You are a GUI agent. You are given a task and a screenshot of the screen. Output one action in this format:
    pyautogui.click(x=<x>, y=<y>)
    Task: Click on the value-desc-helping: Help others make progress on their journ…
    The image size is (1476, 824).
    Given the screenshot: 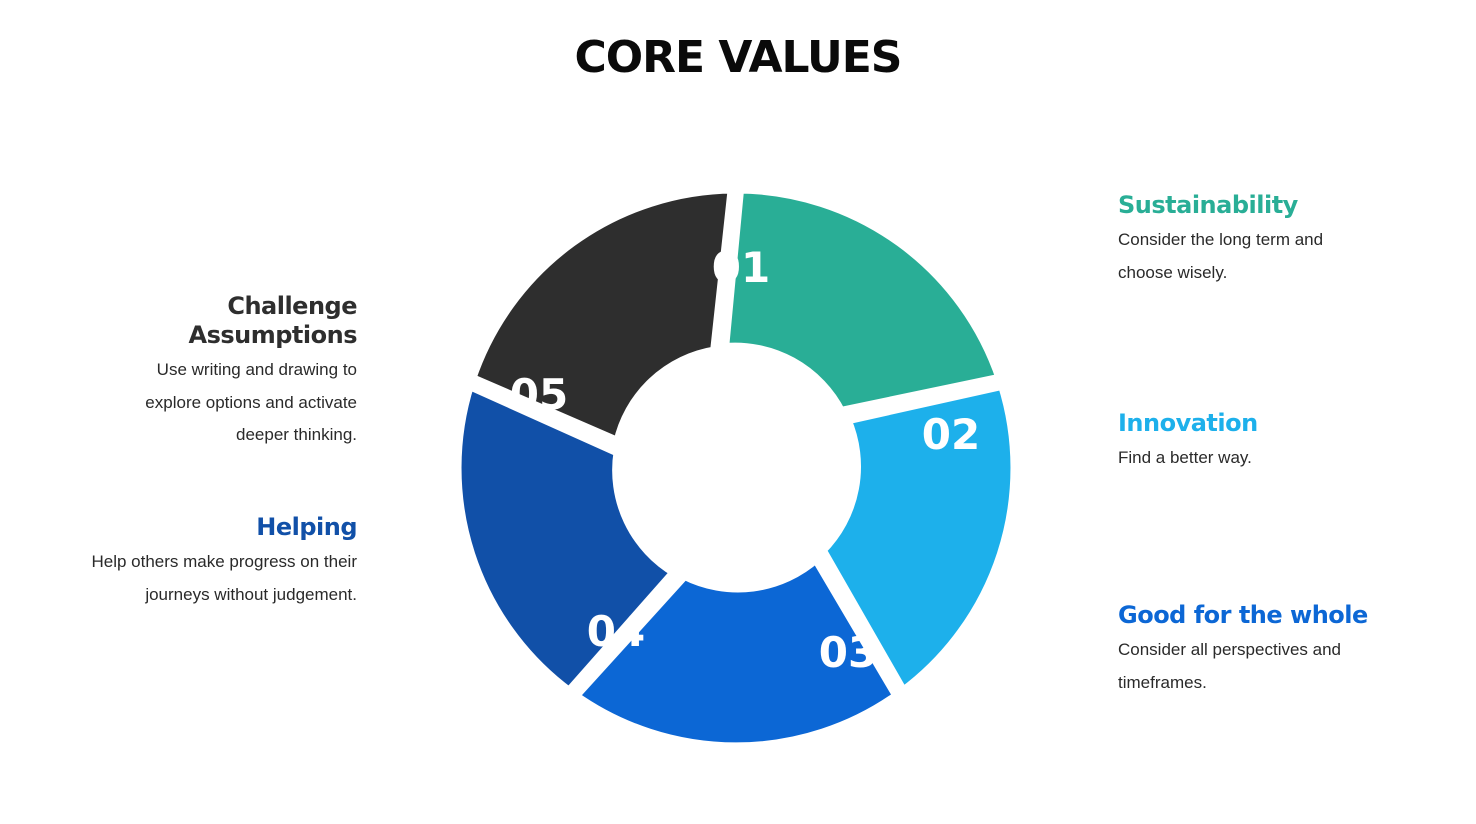 What is the action you would take?
    pyautogui.click(x=224, y=578)
    